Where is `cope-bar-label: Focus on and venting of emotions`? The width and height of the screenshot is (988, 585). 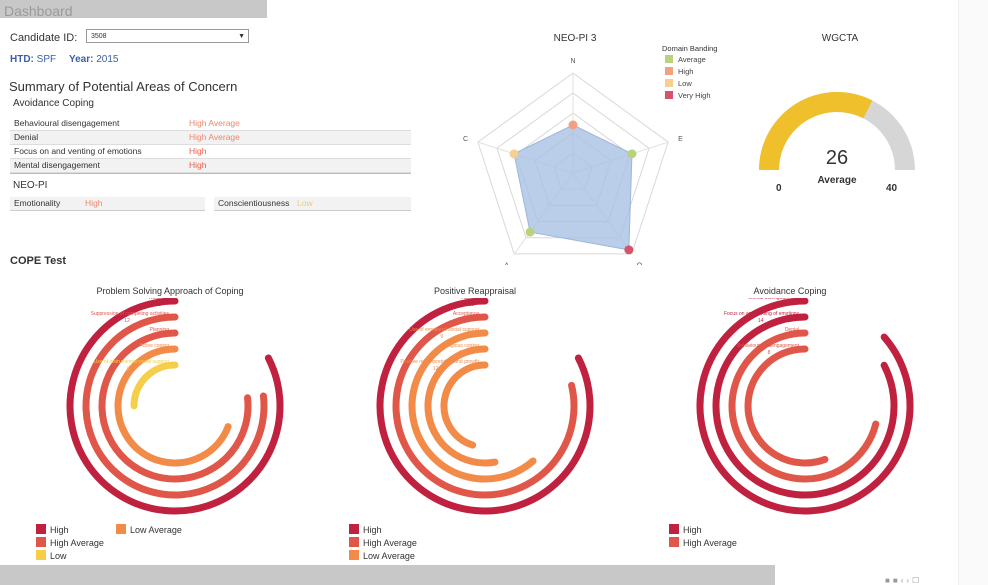
cope-bar-label: Focus on and venting of emotions is located at coordinates (762, 314).